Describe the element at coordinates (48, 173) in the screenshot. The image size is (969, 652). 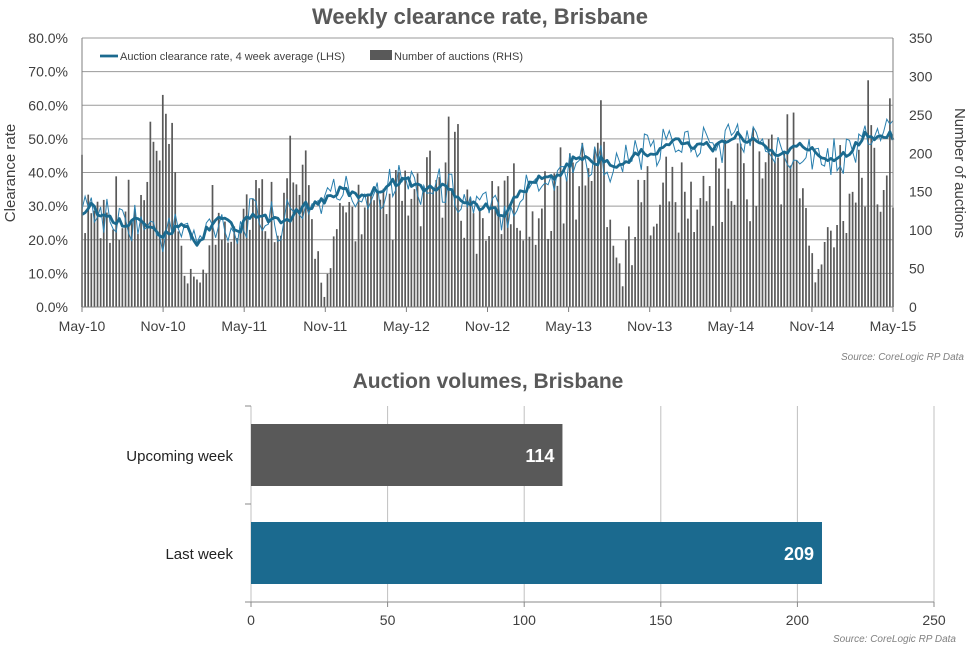
I see `y-left-tick-label: 40.0%` at that location.